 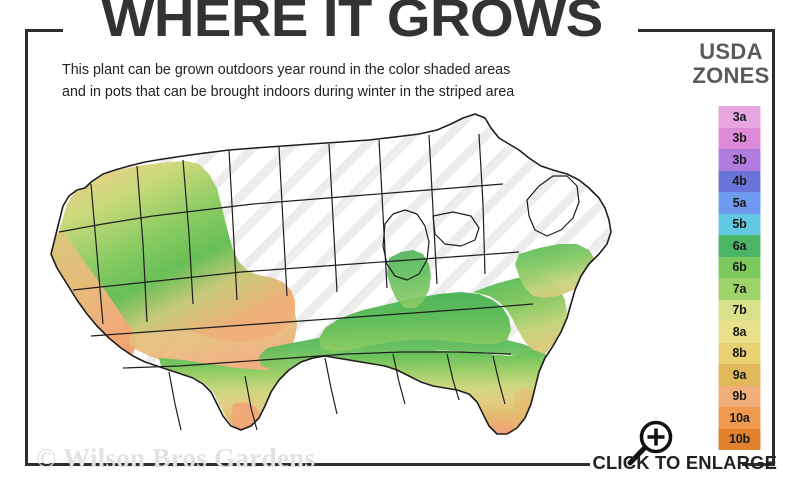 What do you see at coordinates (739, 310) in the screenshot?
I see `zone-swatch-7b-9: 7b` at bounding box center [739, 310].